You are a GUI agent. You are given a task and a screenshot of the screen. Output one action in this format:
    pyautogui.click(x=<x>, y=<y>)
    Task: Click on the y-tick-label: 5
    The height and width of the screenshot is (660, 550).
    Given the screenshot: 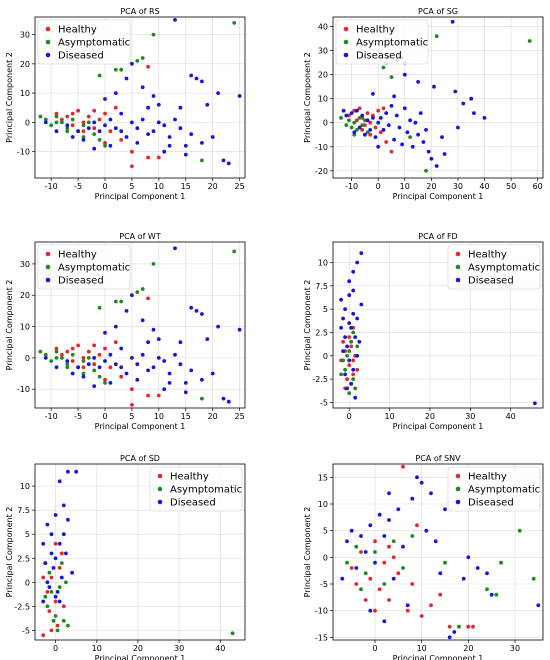 What is the action you would take?
    pyautogui.click(x=325, y=309)
    